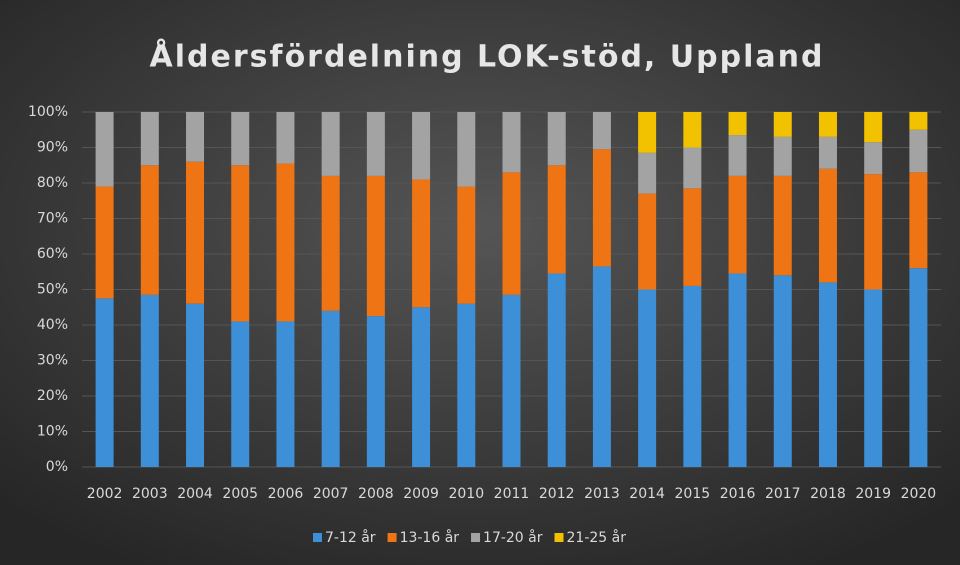  Describe the element at coordinates (919, 494) in the screenshot. I see `x-tick-label: 2020` at that location.